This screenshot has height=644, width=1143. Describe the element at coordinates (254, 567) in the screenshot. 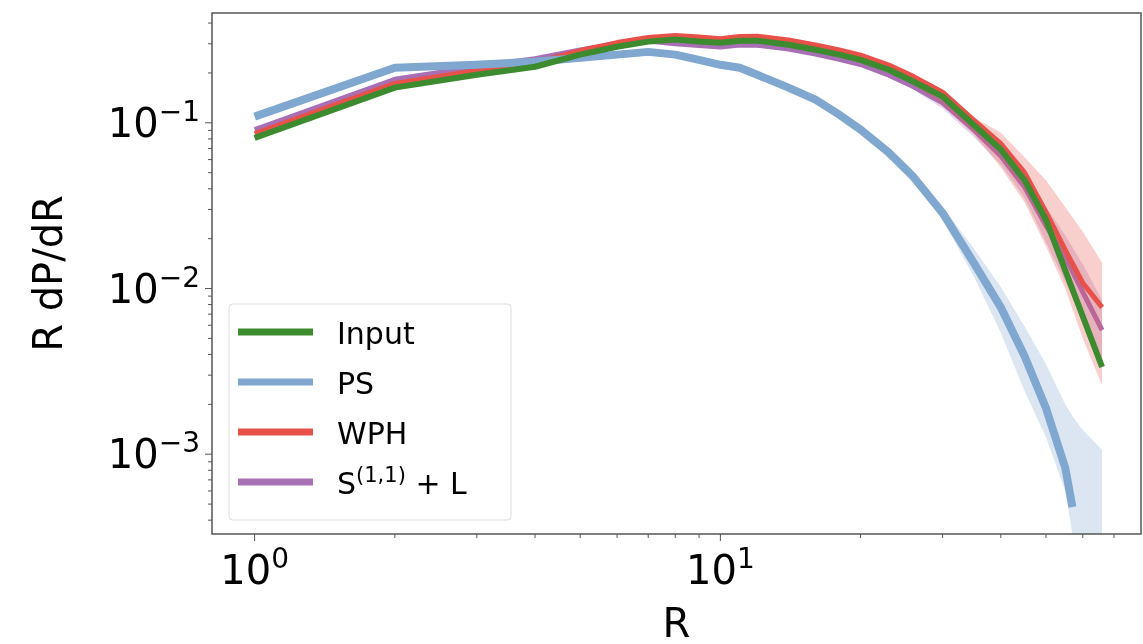

I see `x-tick-label: 10$^{0}$` at that location.